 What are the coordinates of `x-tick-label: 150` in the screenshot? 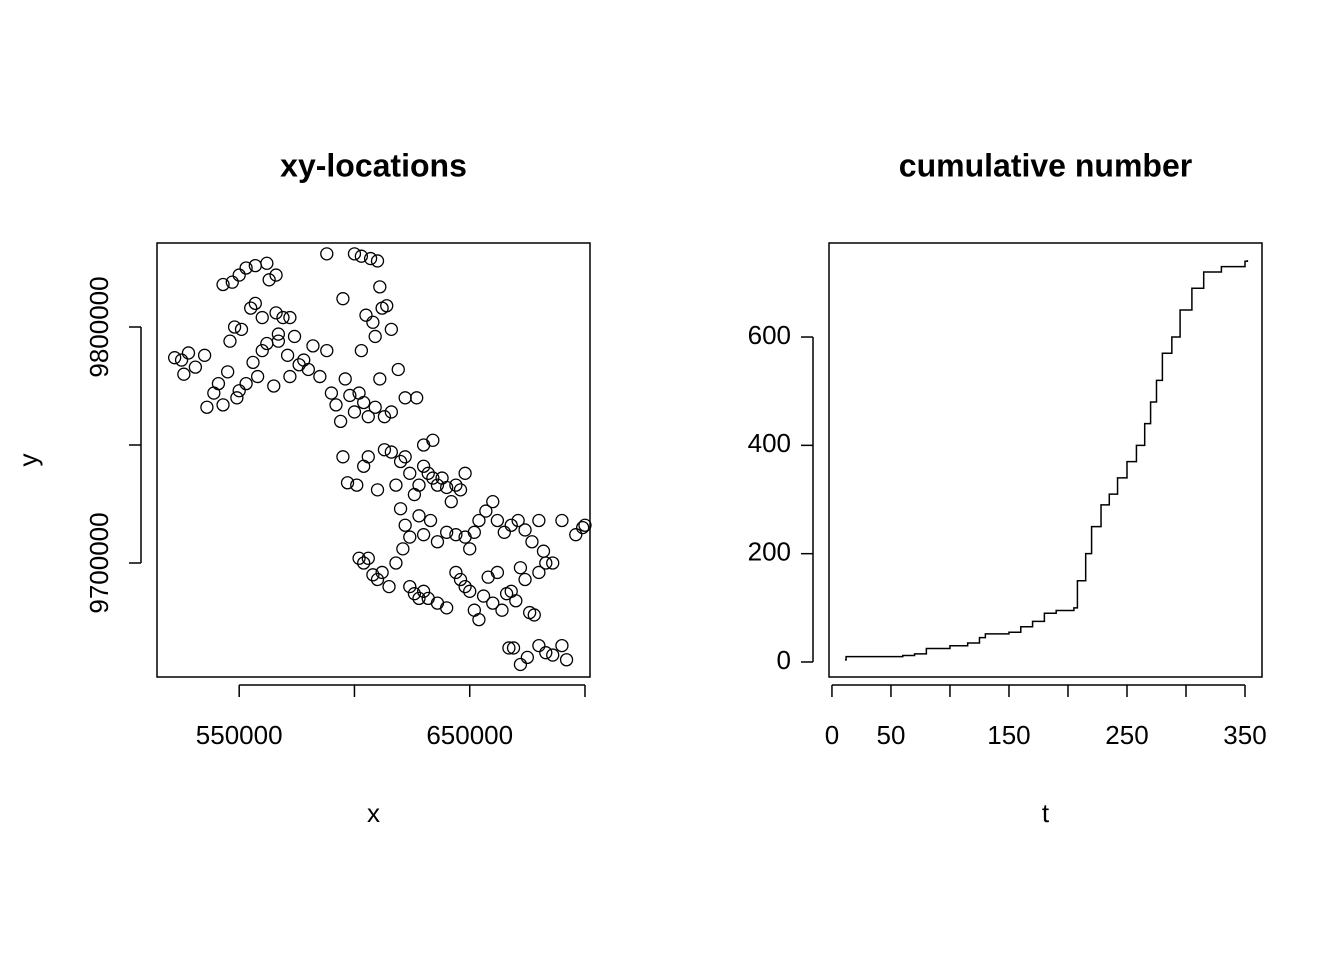 It's located at (1008, 735).